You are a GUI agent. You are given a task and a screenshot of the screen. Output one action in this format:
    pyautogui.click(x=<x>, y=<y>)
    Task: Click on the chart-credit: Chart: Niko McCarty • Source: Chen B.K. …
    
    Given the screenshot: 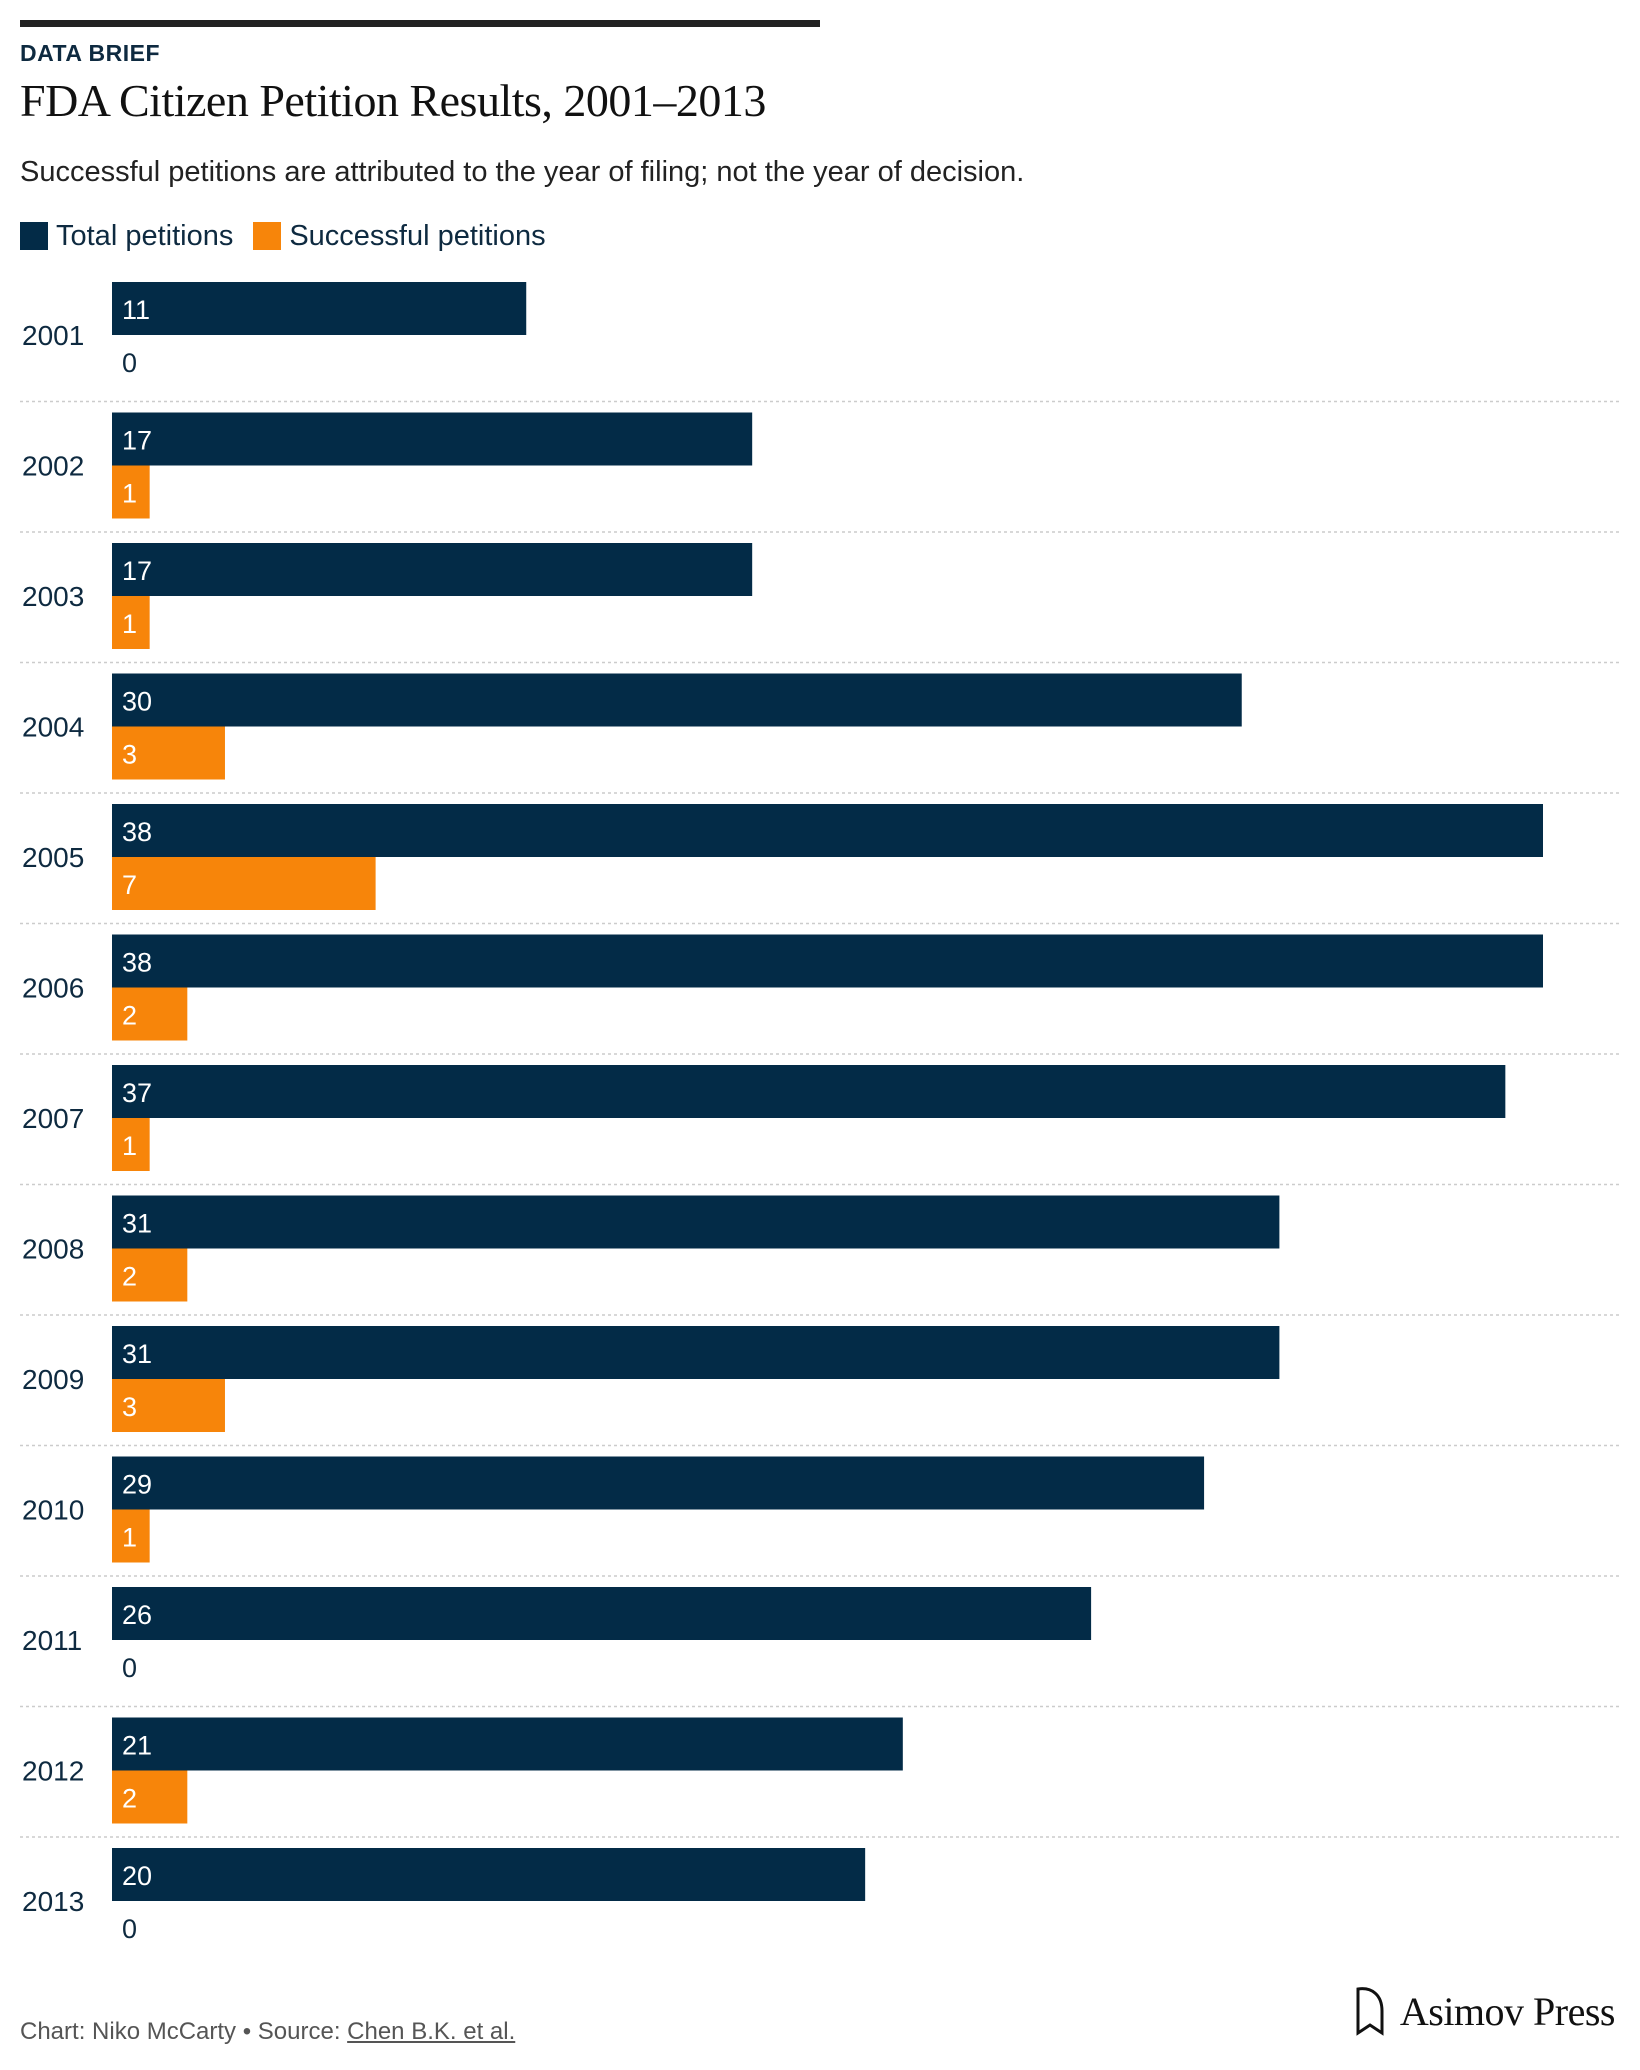 What is the action you would take?
    pyautogui.click(x=267, y=2032)
    